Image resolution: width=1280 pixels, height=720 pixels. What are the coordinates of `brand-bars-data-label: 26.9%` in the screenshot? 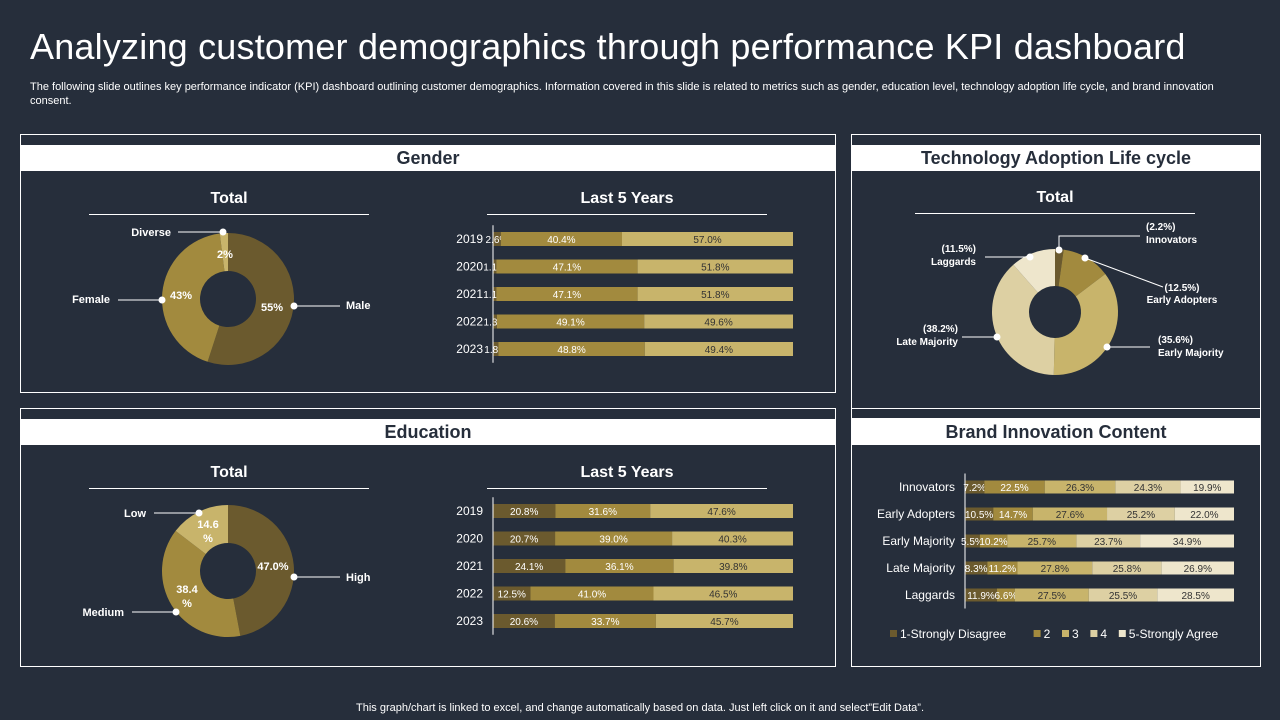 It's located at (1198, 569).